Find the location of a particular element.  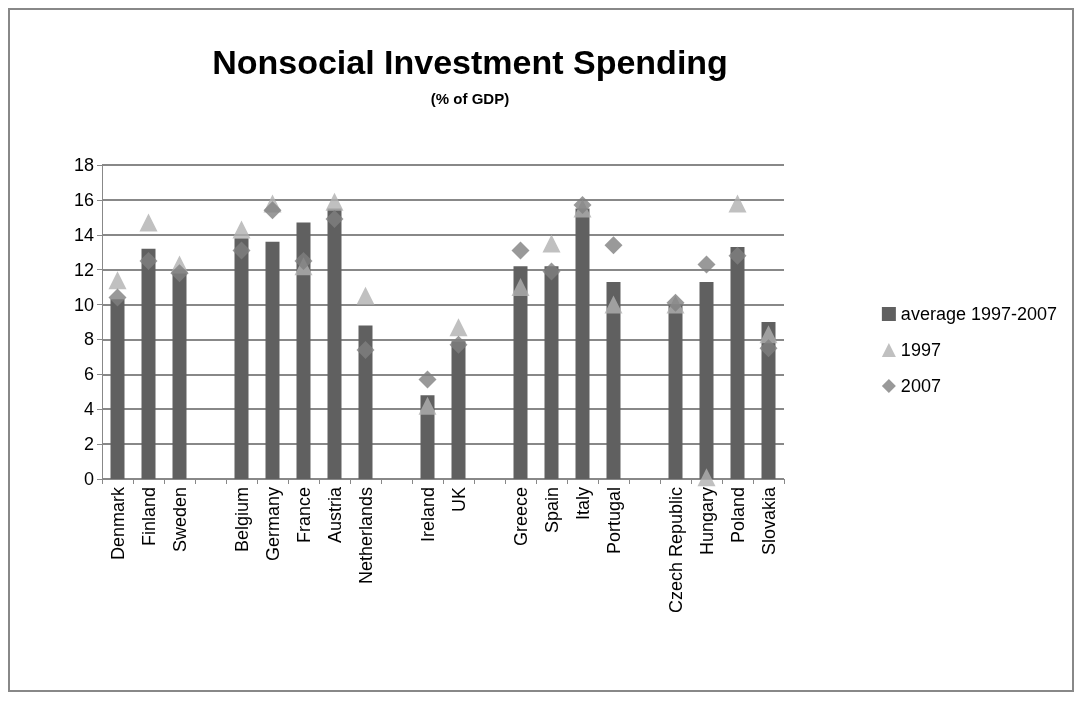

legend-label: average 1997-2007 is located at coordinates (979, 314).